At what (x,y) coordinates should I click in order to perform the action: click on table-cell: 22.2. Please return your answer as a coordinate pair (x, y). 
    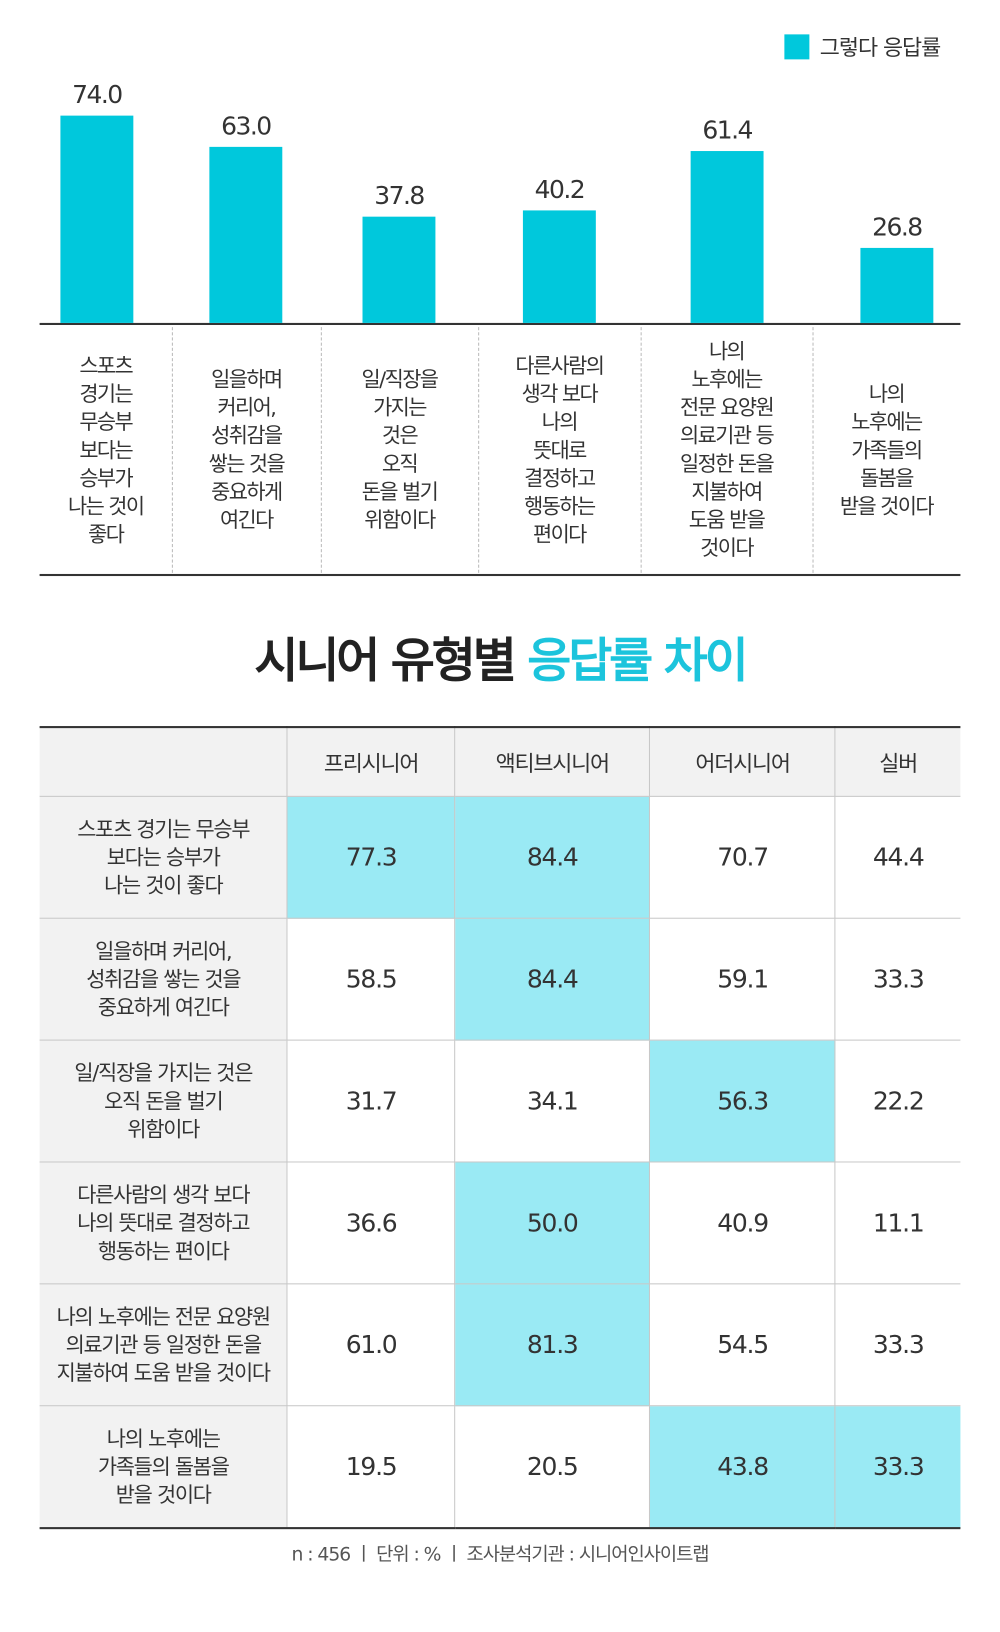
    Looking at the image, I should click on (897, 1101).